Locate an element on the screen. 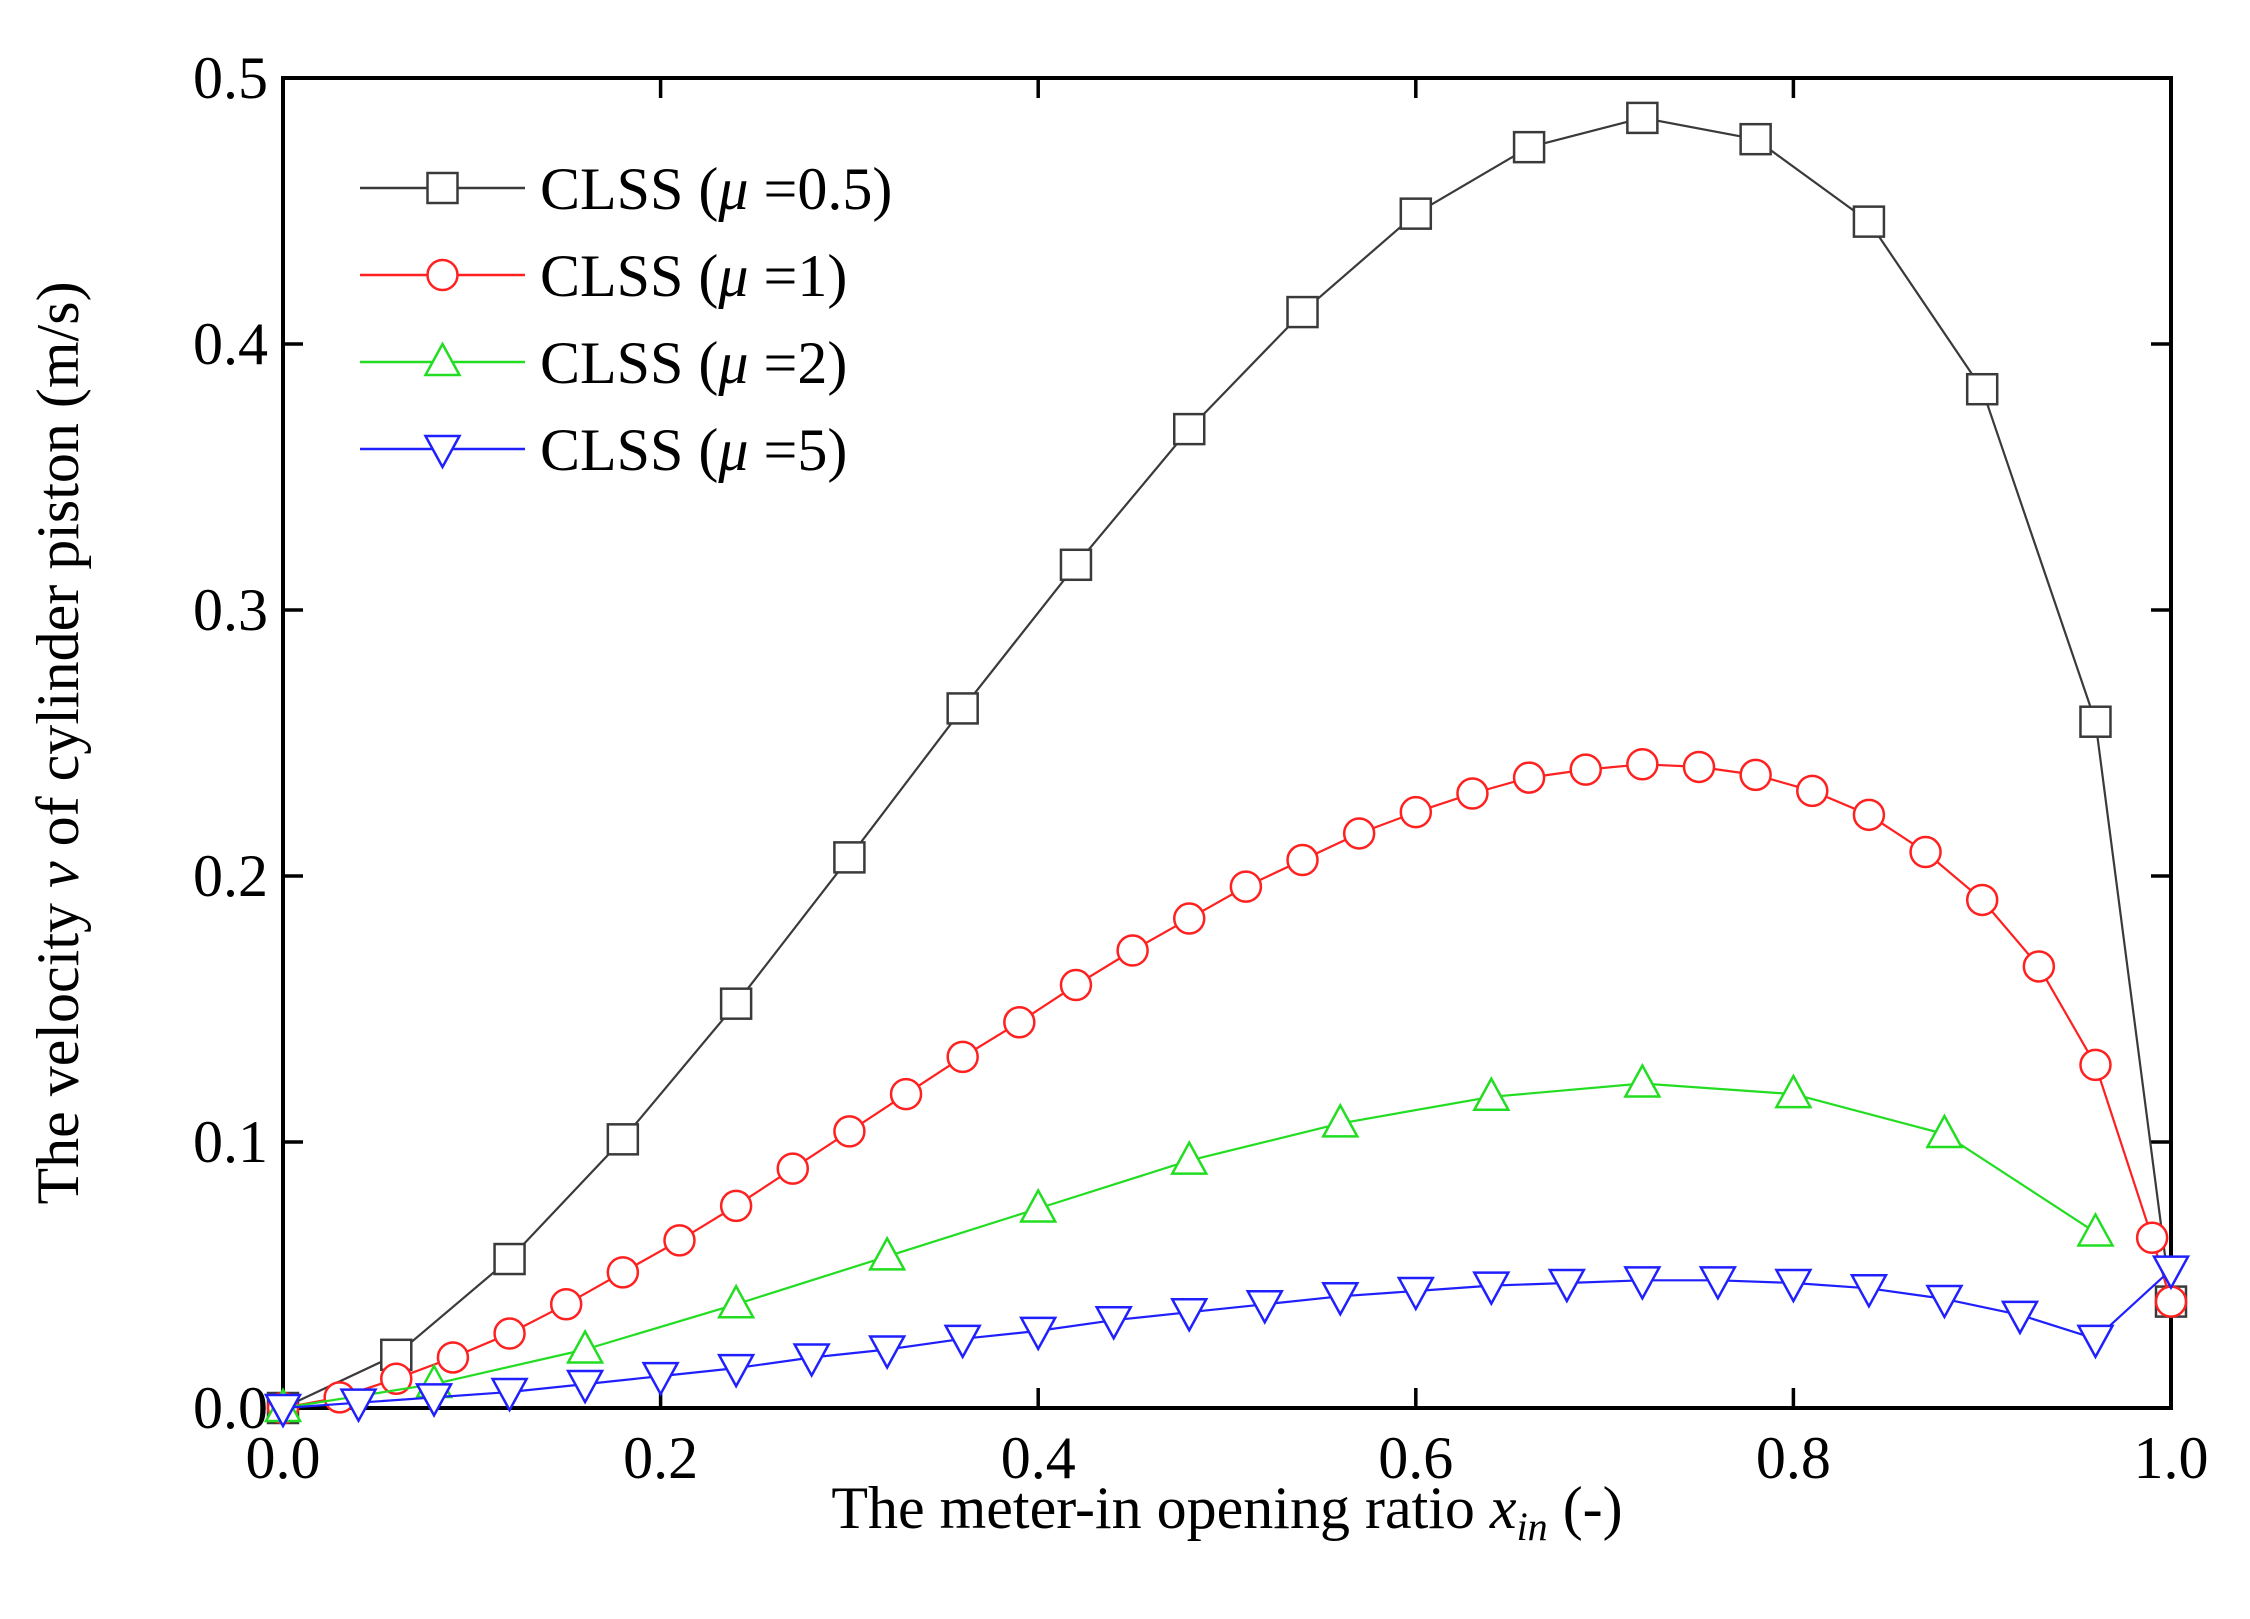 This screenshot has width=2250, height=1619. y-axis-title-prefix: The velocity is located at coordinates (58, 1046).